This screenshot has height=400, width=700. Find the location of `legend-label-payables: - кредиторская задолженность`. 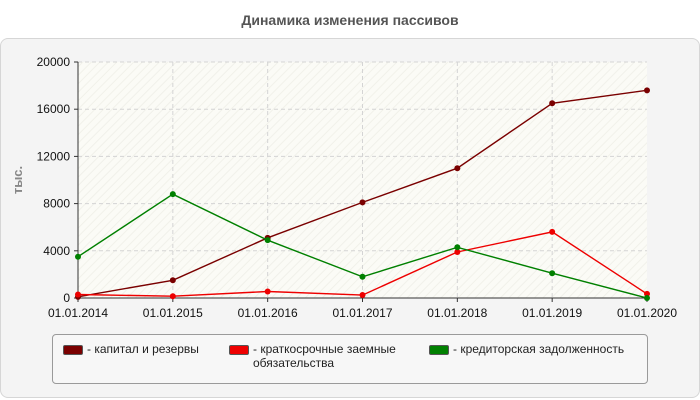

legend-label-payables: - кредиторская задолженность is located at coordinates (539, 349).